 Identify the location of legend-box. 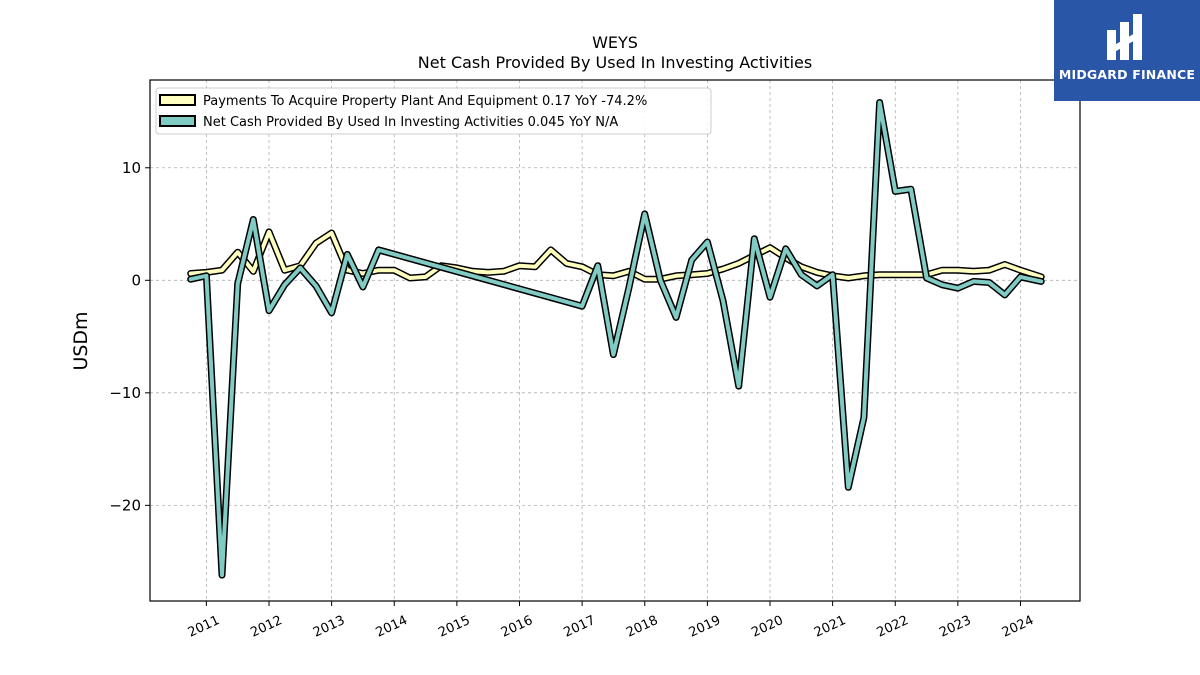
(433, 111).